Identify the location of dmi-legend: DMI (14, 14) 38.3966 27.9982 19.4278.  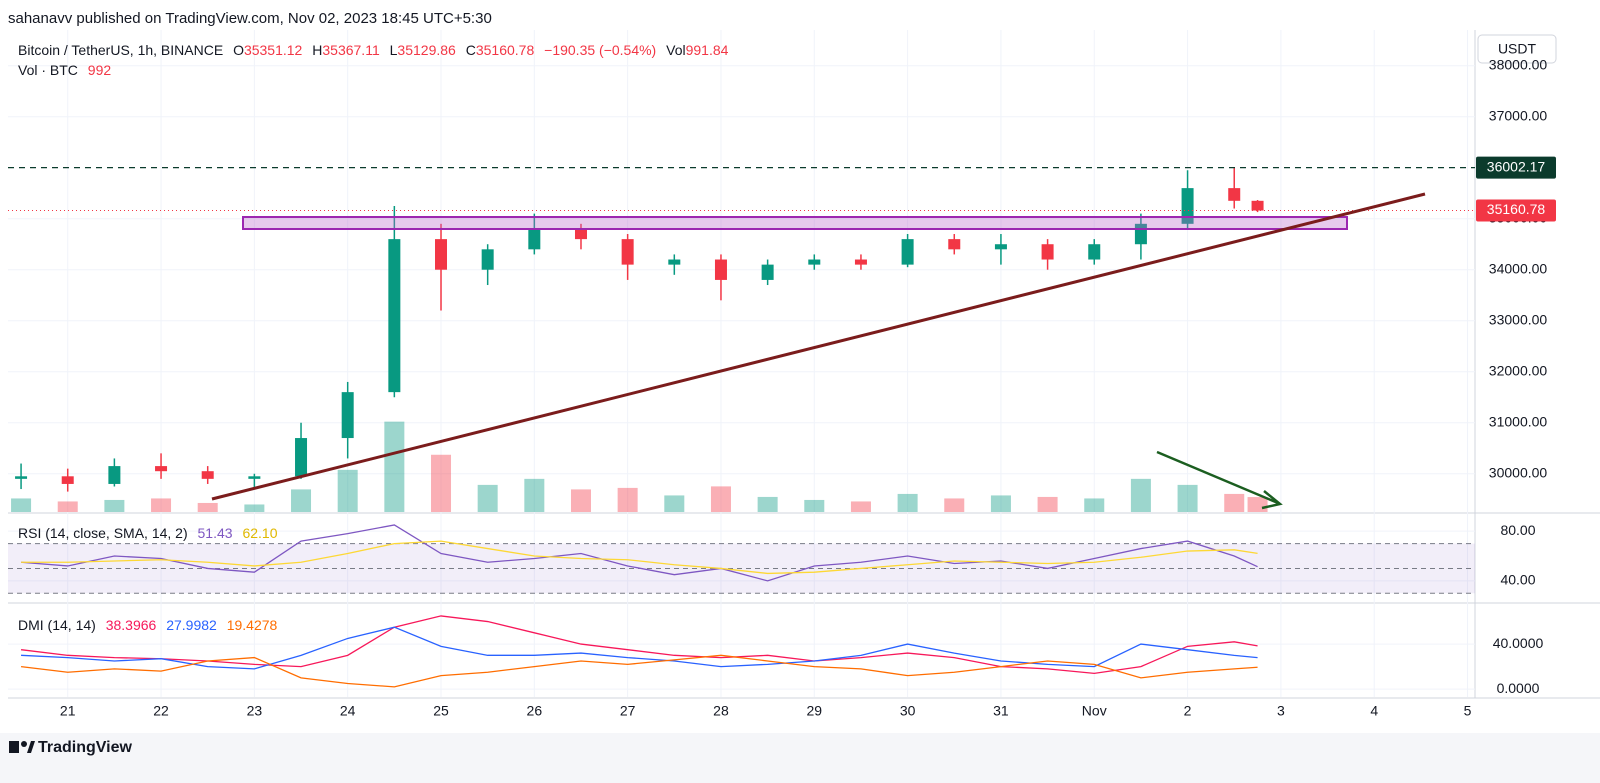
(150, 625).